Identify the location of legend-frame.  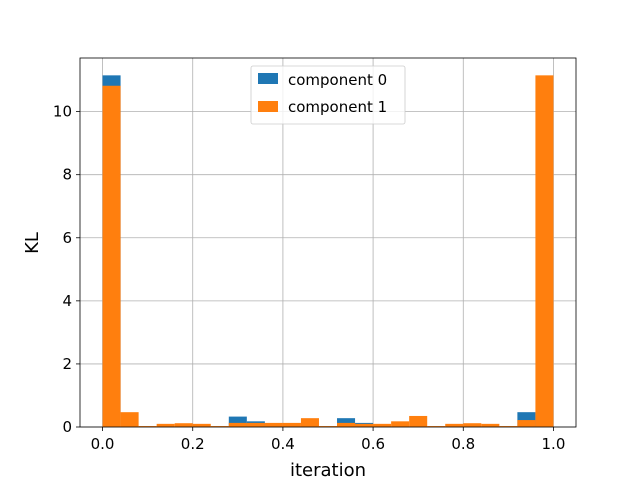
(328, 95).